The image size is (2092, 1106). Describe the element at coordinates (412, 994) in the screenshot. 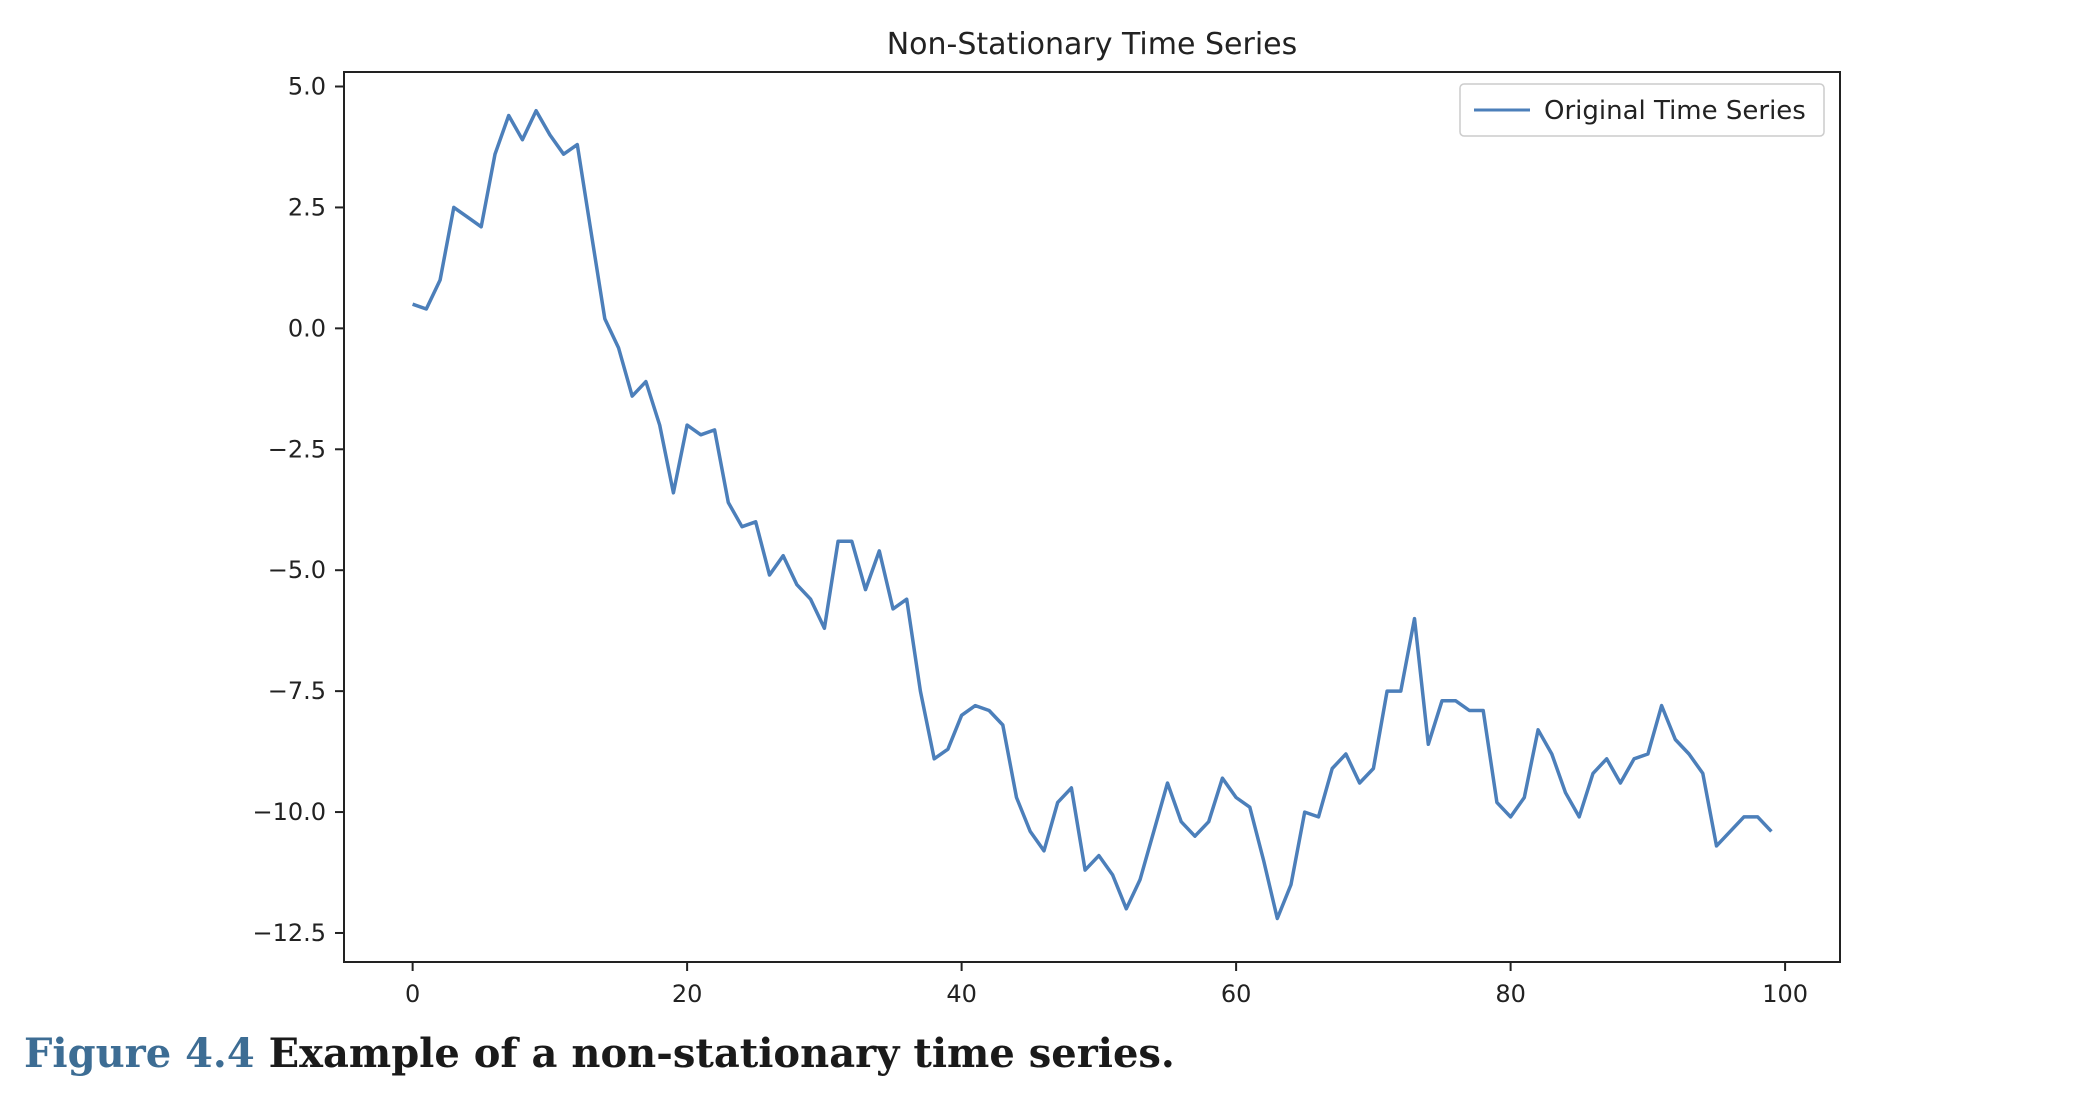

I see `x-tick-label: 0` at that location.